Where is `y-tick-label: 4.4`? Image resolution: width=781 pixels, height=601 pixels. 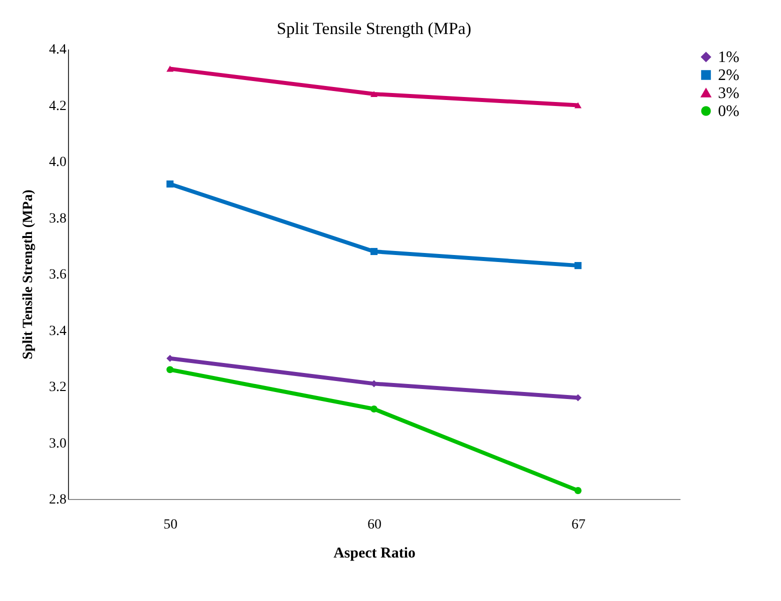
y-tick-label: 4.4 is located at coordinates (57, 50).